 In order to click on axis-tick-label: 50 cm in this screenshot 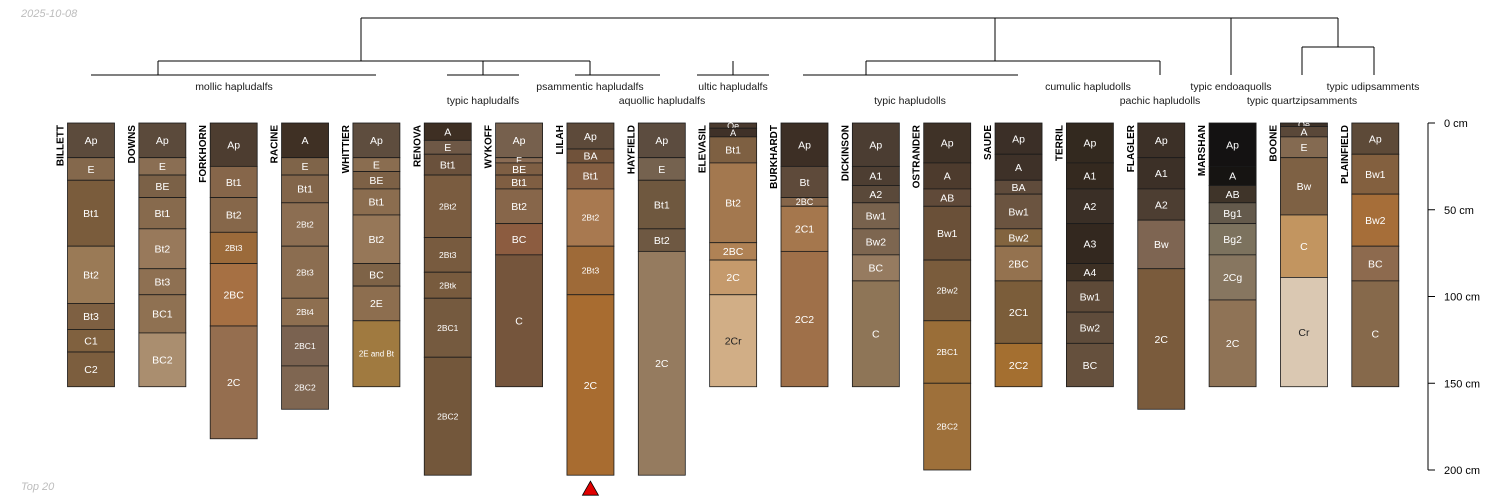, I will do `click(1459, 211)`.